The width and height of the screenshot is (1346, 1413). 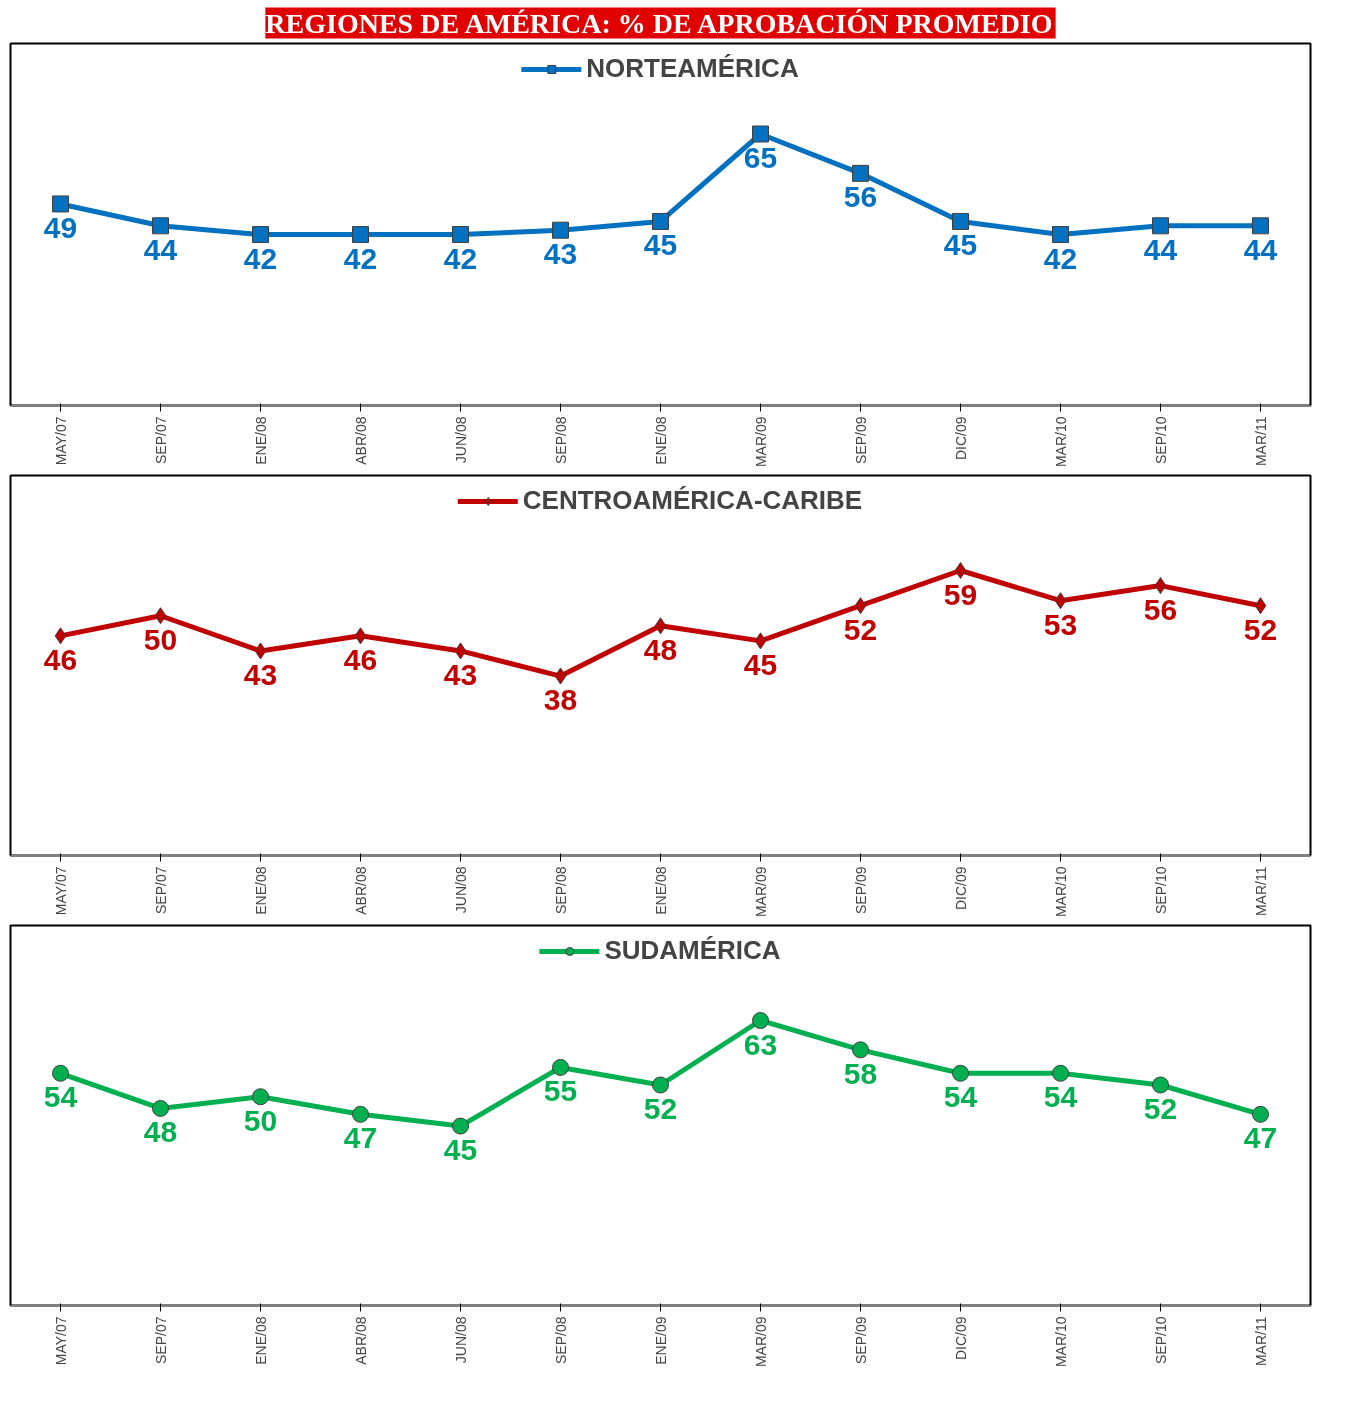 I want to click on chart-title: REGIONES DE AMÉRICA: % DE APROBACIÓN PROMEDIO, so click(x=659, y=23).